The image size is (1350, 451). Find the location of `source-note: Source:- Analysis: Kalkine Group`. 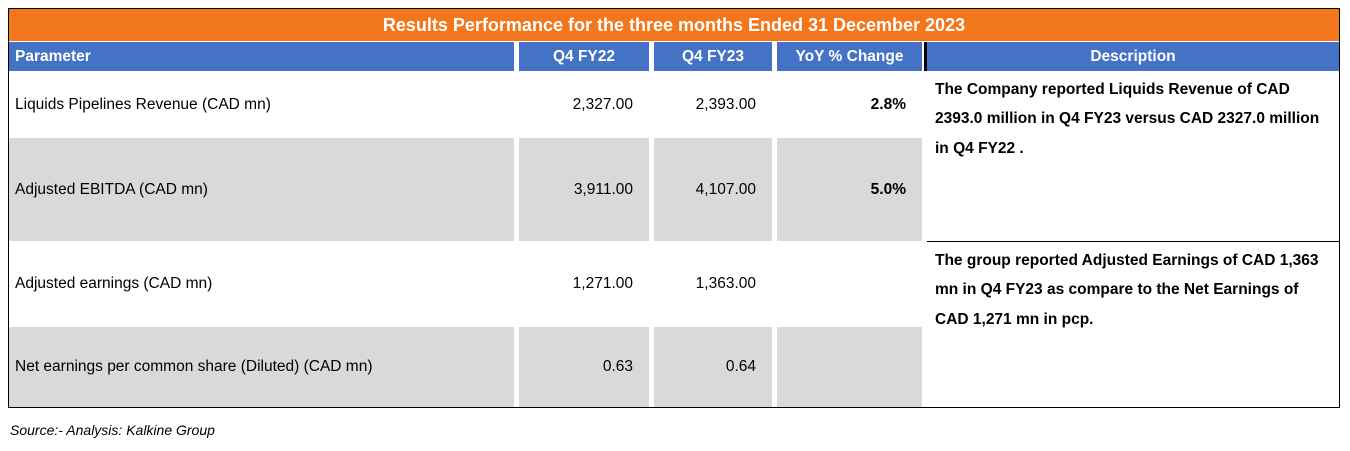

source-note: Source:- Analysis: Kalkine Group is located at coordinates (112, 430).